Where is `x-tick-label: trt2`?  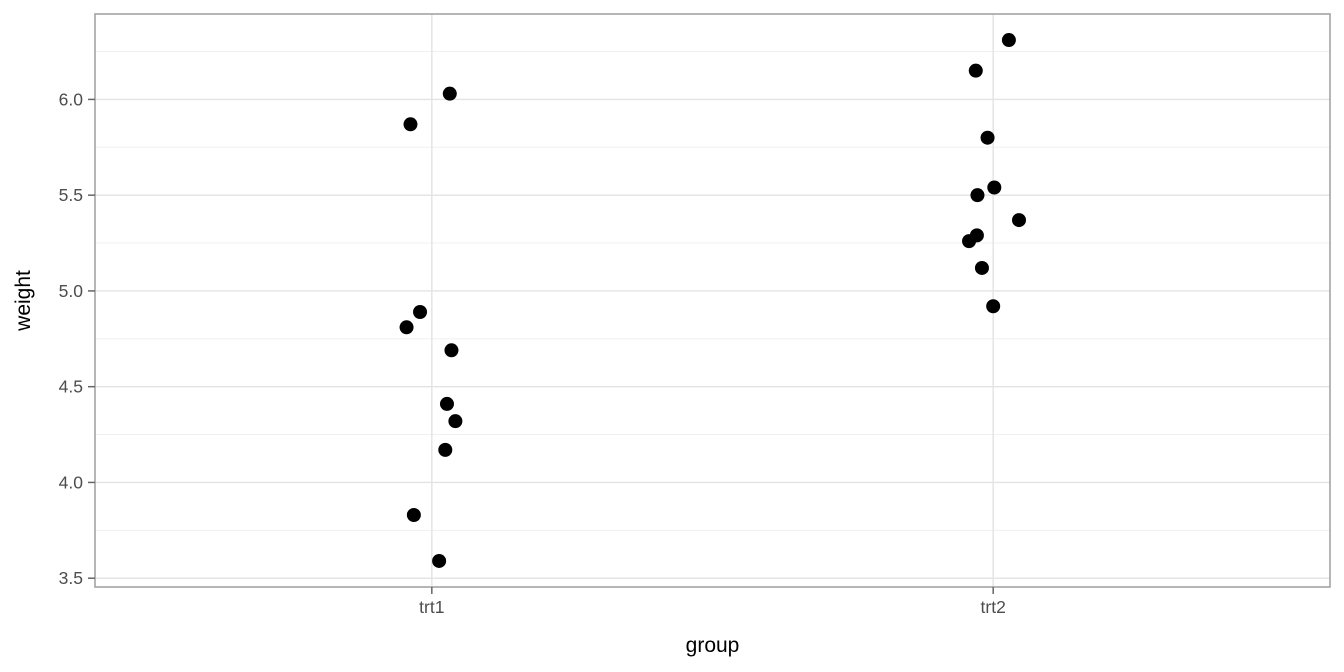 x-tick-label: trt2 is located at coordinates (993, 607).